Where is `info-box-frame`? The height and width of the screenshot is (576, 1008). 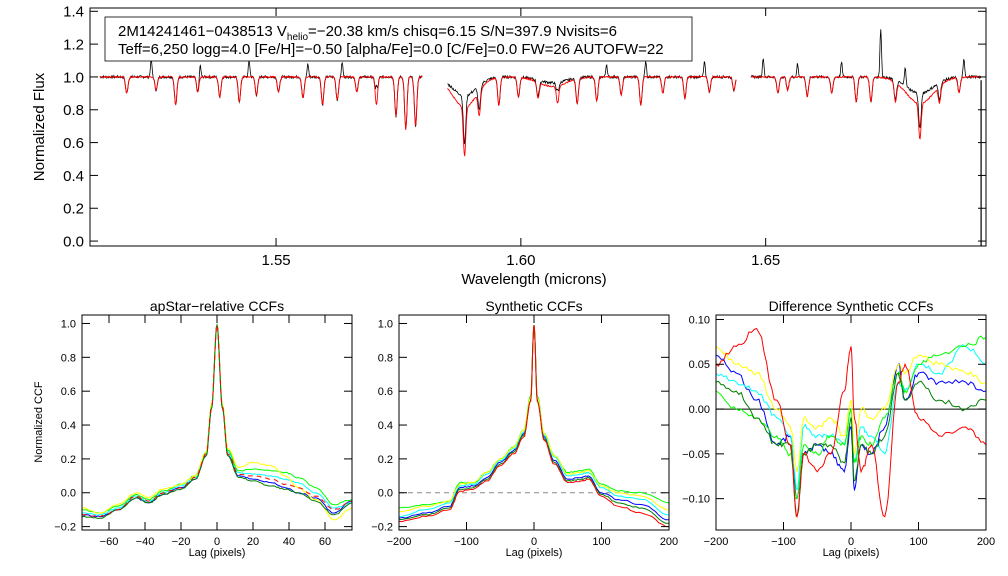
info-box-frame is located at coordinates (398, 39).